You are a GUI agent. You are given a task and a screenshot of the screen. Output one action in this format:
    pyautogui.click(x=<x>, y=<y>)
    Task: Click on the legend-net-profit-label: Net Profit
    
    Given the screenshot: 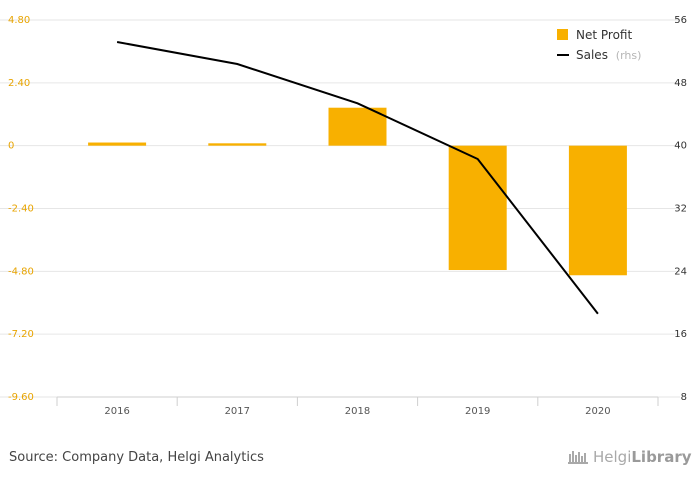 What is the action you would take?
    pyautogui.click(x=604, y=35)
    